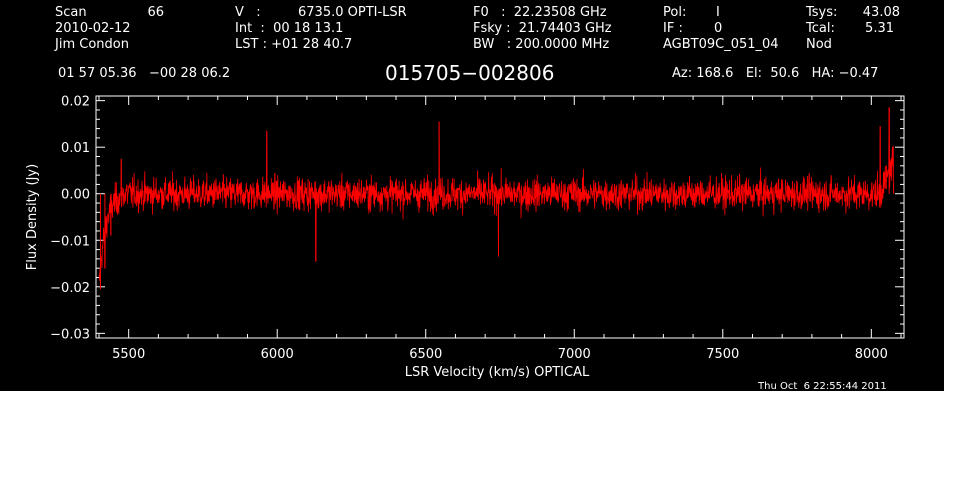 Image resolution: width=962 pixels, height=490 pixels. I want to click on velocity-label: V :, so click(248, 12).